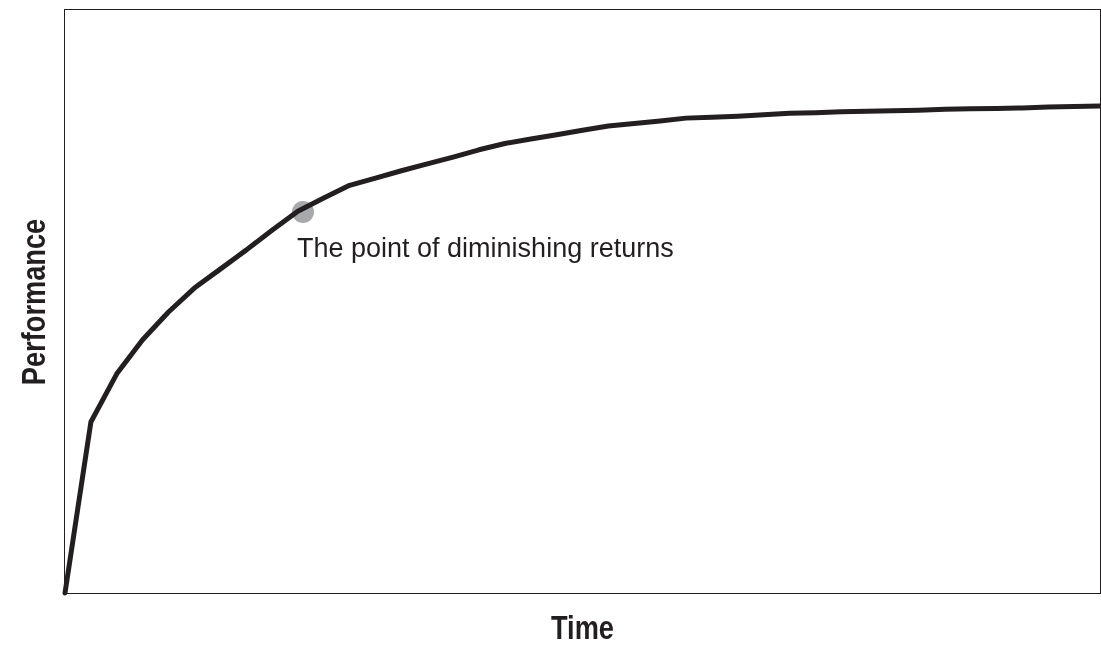  What do you see at coordinates (582, 627) in the screenshot?
I see `x-axis-title: Time` at bounding box center [582, 627].